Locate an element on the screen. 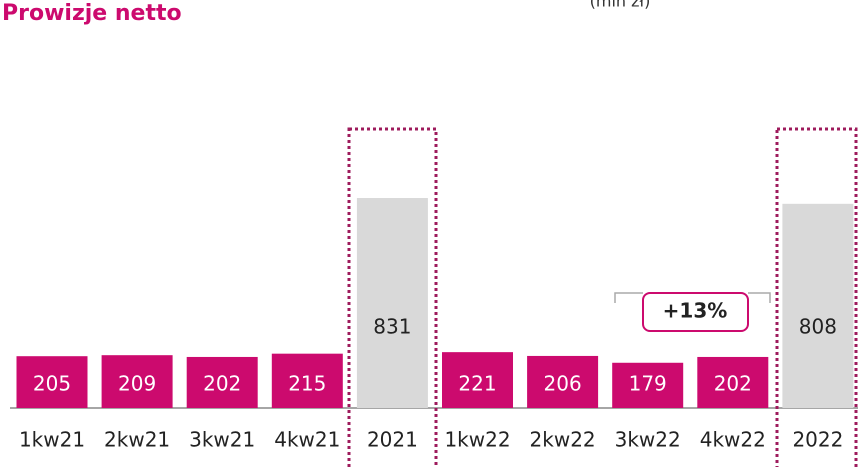  x-tick-label: 1kw21 is located at coordinates (52, 440).